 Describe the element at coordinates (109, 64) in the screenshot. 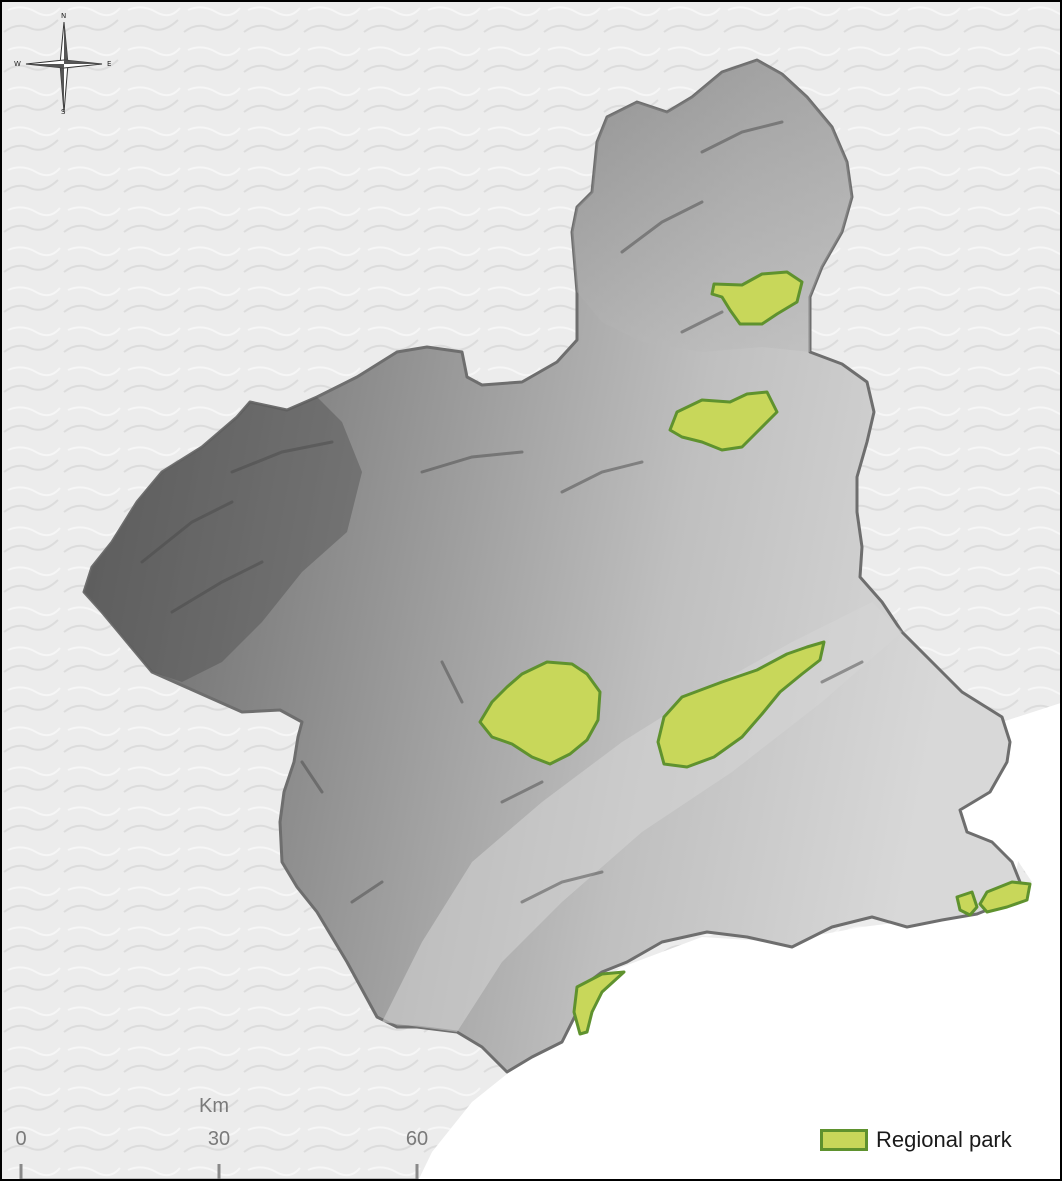

I see `compass-east-label: E` at that location.